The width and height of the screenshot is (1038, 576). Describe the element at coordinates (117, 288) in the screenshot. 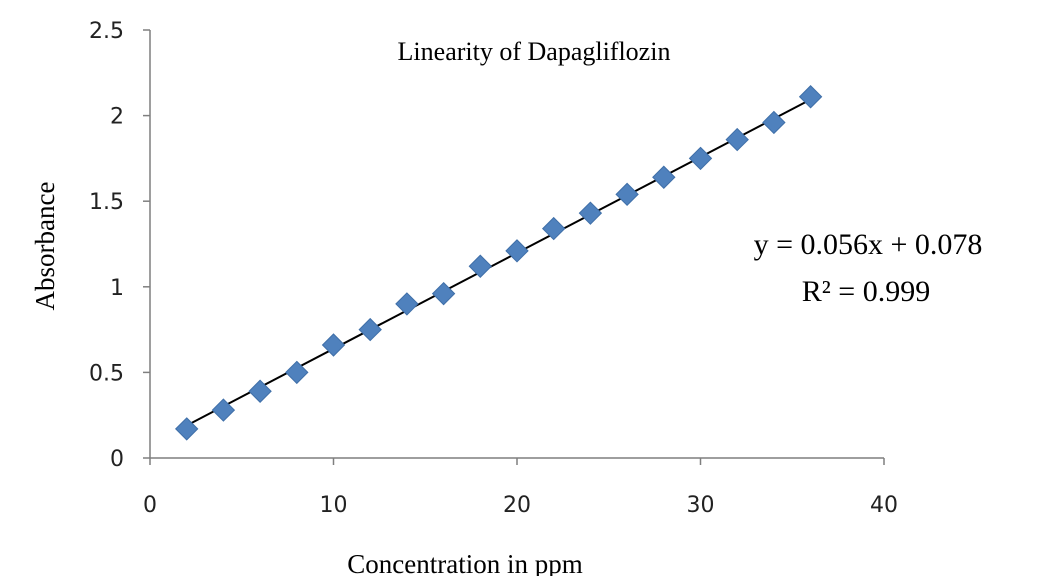

I see `y-tick-label: 1` at that location.